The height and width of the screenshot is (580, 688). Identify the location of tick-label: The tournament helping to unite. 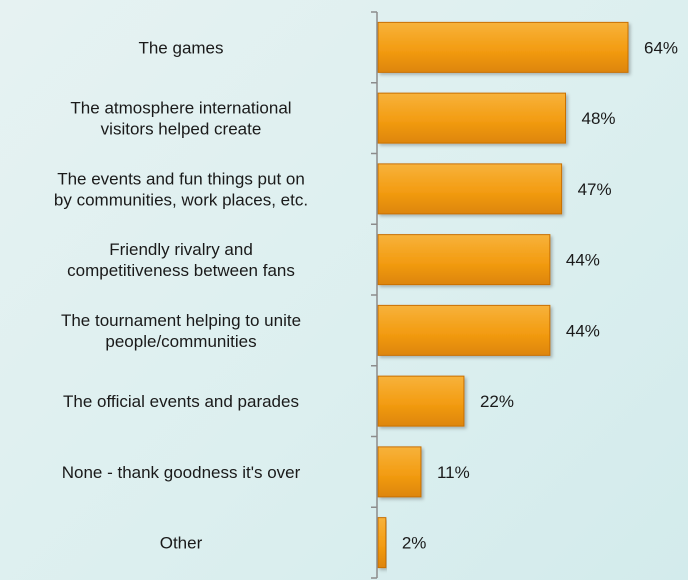
(181, 320).